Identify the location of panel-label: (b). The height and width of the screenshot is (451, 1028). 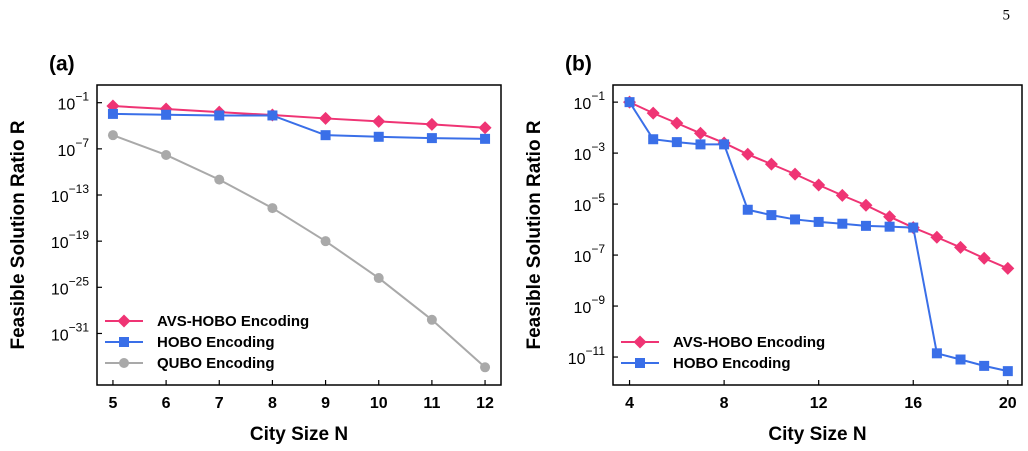
(578, 64).